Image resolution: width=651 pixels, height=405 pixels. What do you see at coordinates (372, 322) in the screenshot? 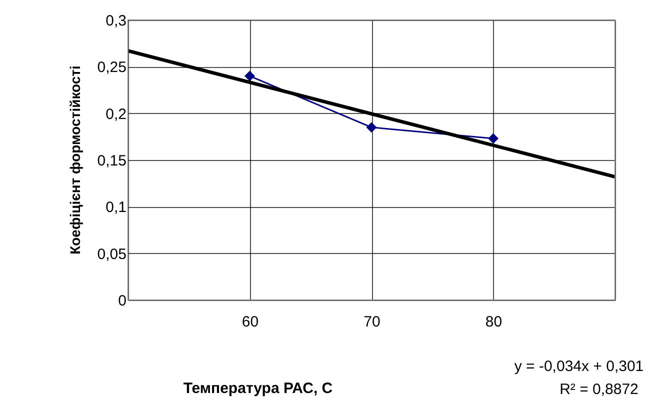
I see `x-tick-label: 70` at bounding box center [372, 322].